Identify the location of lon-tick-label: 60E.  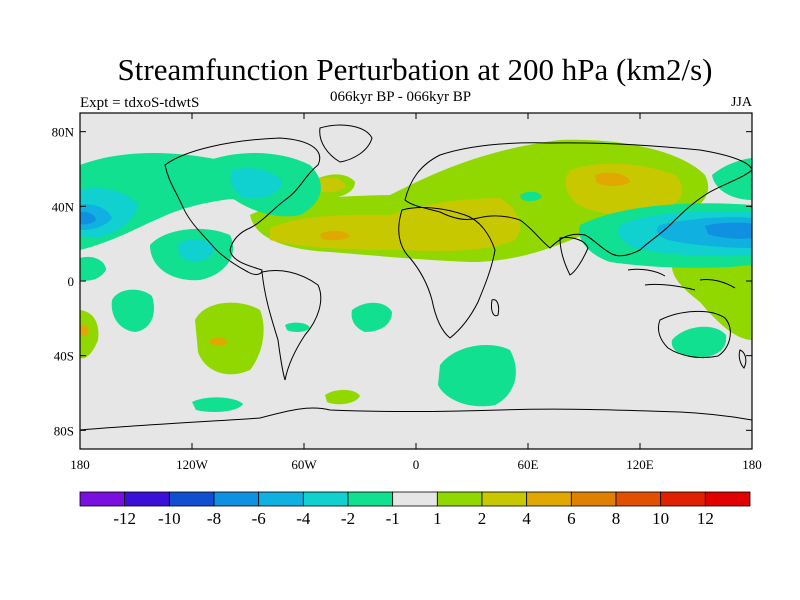
(528, 464).